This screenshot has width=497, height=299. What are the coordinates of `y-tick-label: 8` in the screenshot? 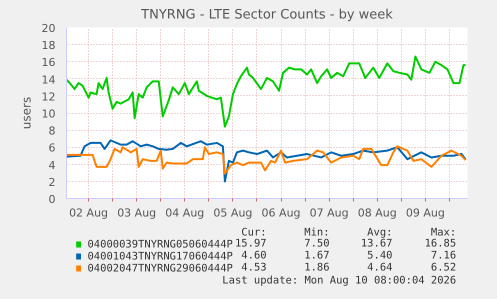 It's located at (52, 131).